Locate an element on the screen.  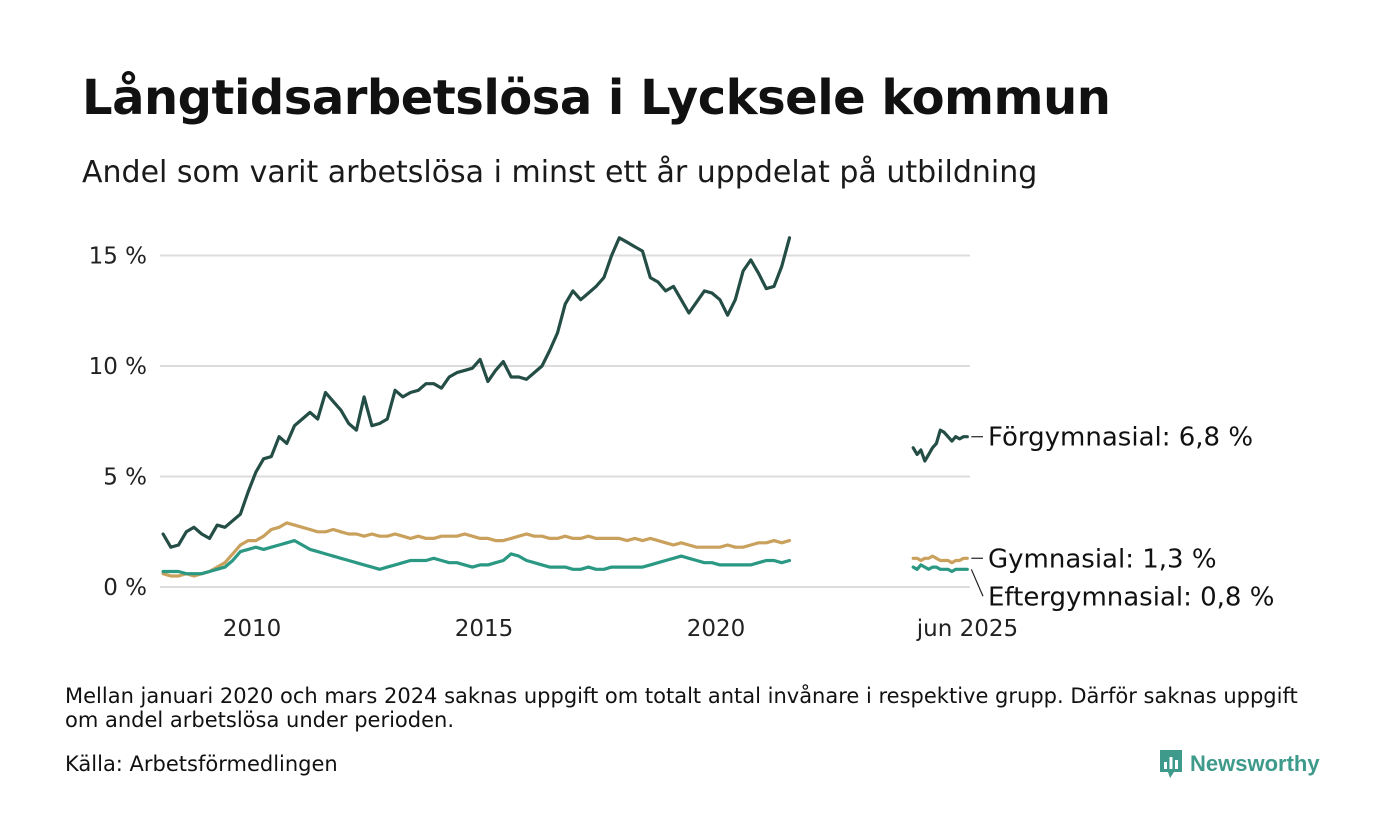
x-tick-label: 2010 is located at coordinates (252, 629).